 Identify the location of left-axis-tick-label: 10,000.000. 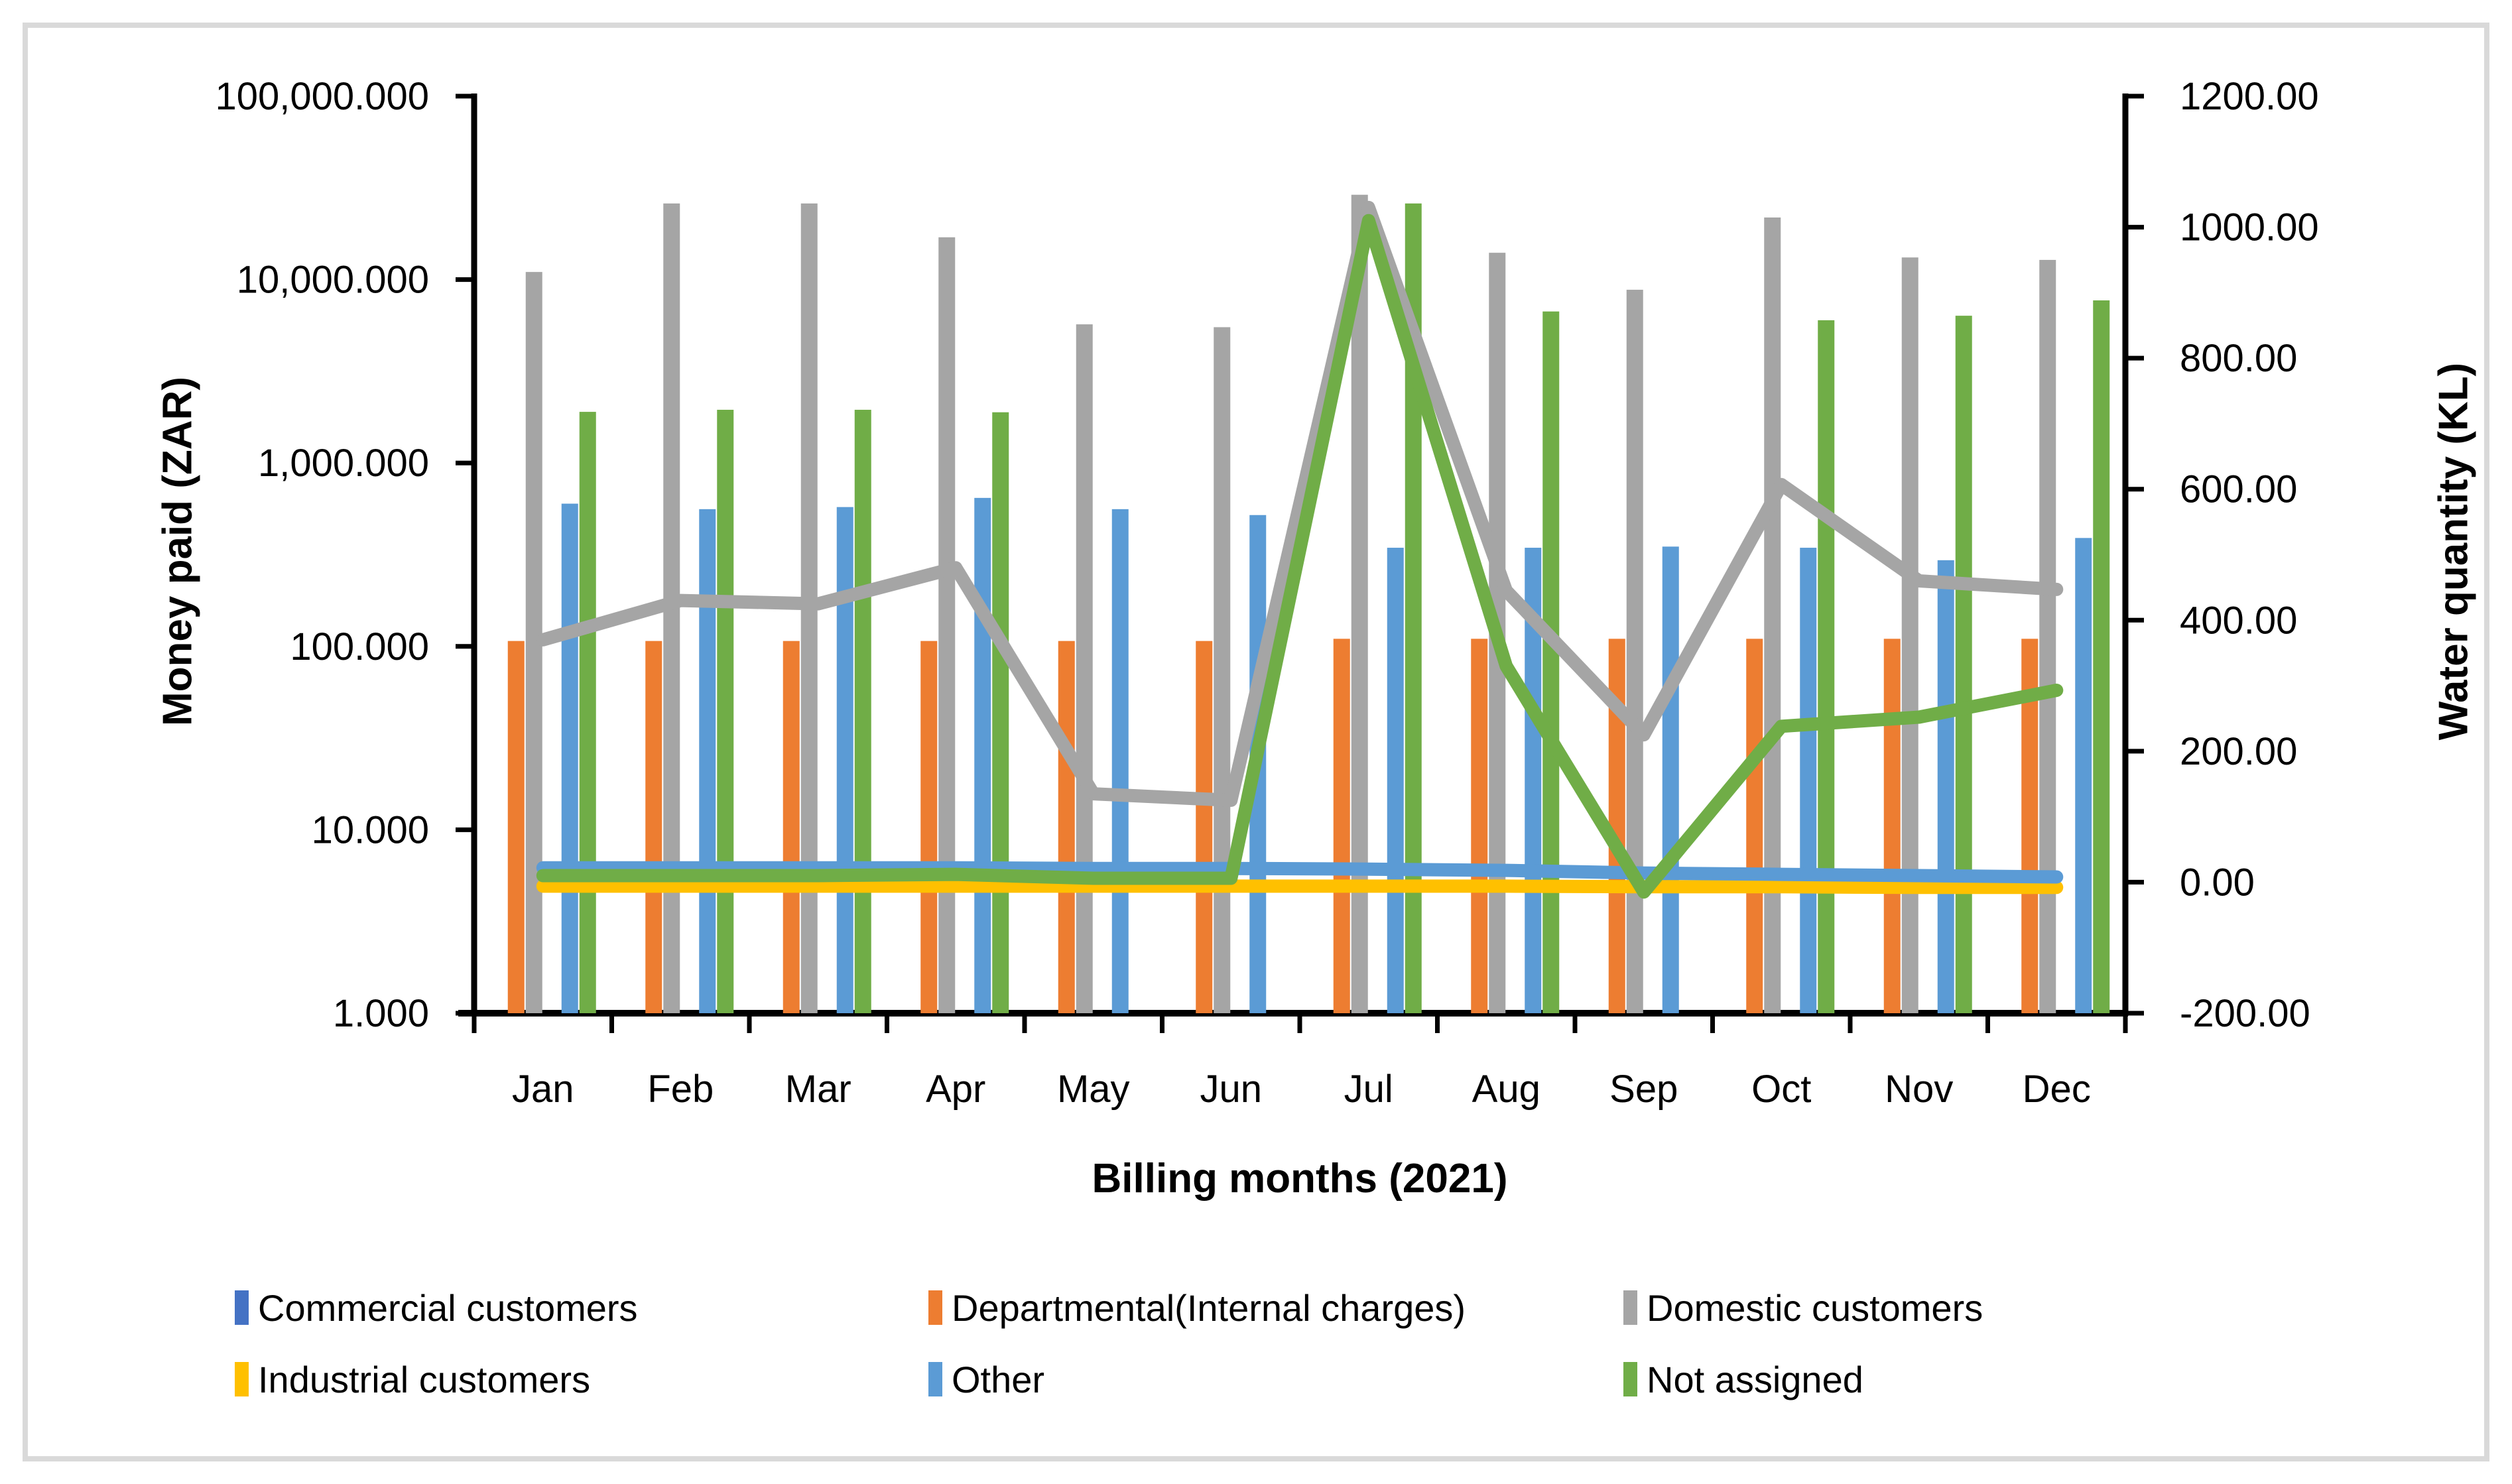
(333, 280).